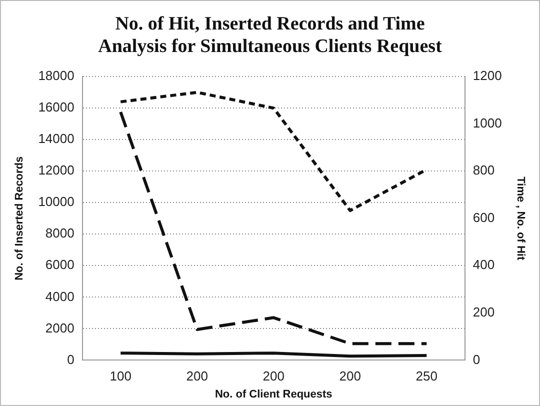 This screenshot has width=540, height=406. What do you see at coordinates (56, 76) in the screenshot?
I see `y-tick-label: 18000` at bounding box center [56, 76].